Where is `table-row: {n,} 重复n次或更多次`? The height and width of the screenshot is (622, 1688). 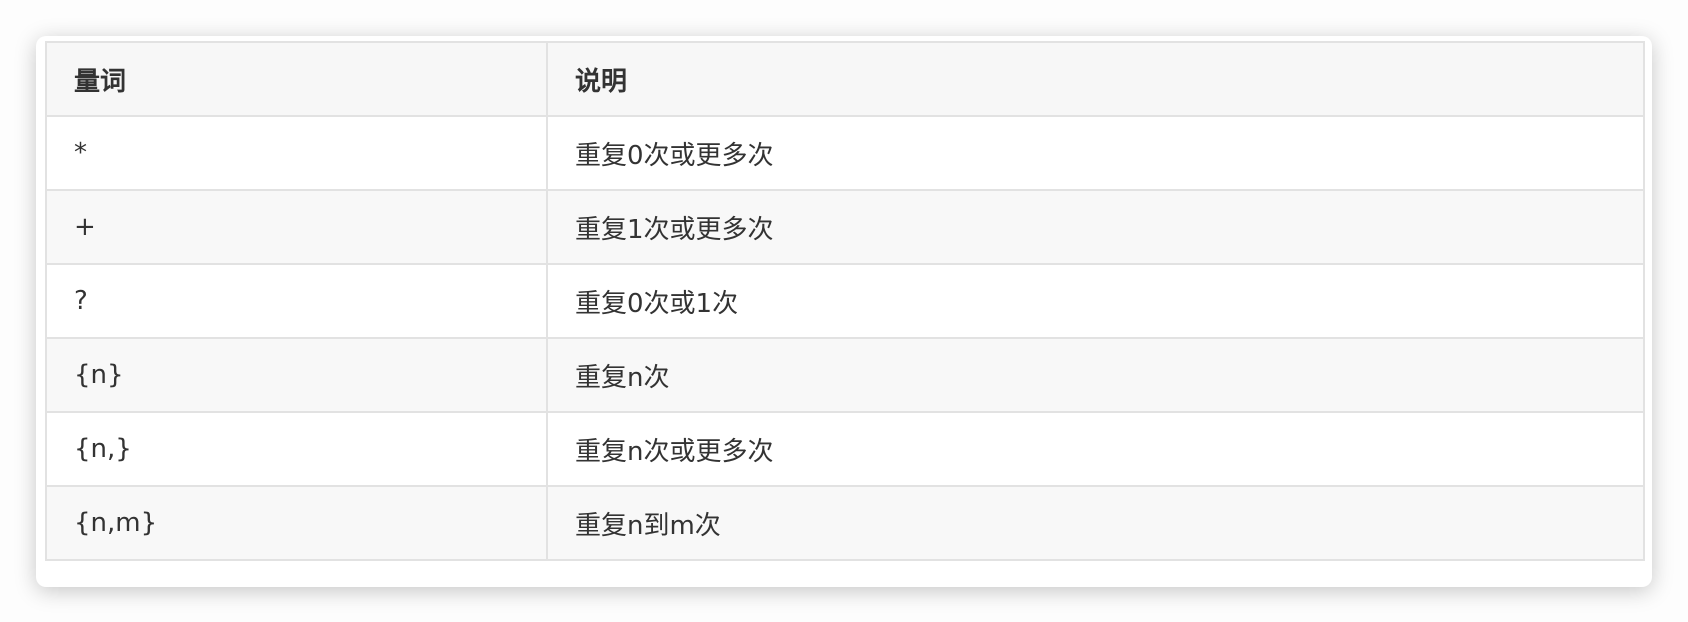
table-row: {n,} 重复n次或更多次 is located at coordinates (845, 449).